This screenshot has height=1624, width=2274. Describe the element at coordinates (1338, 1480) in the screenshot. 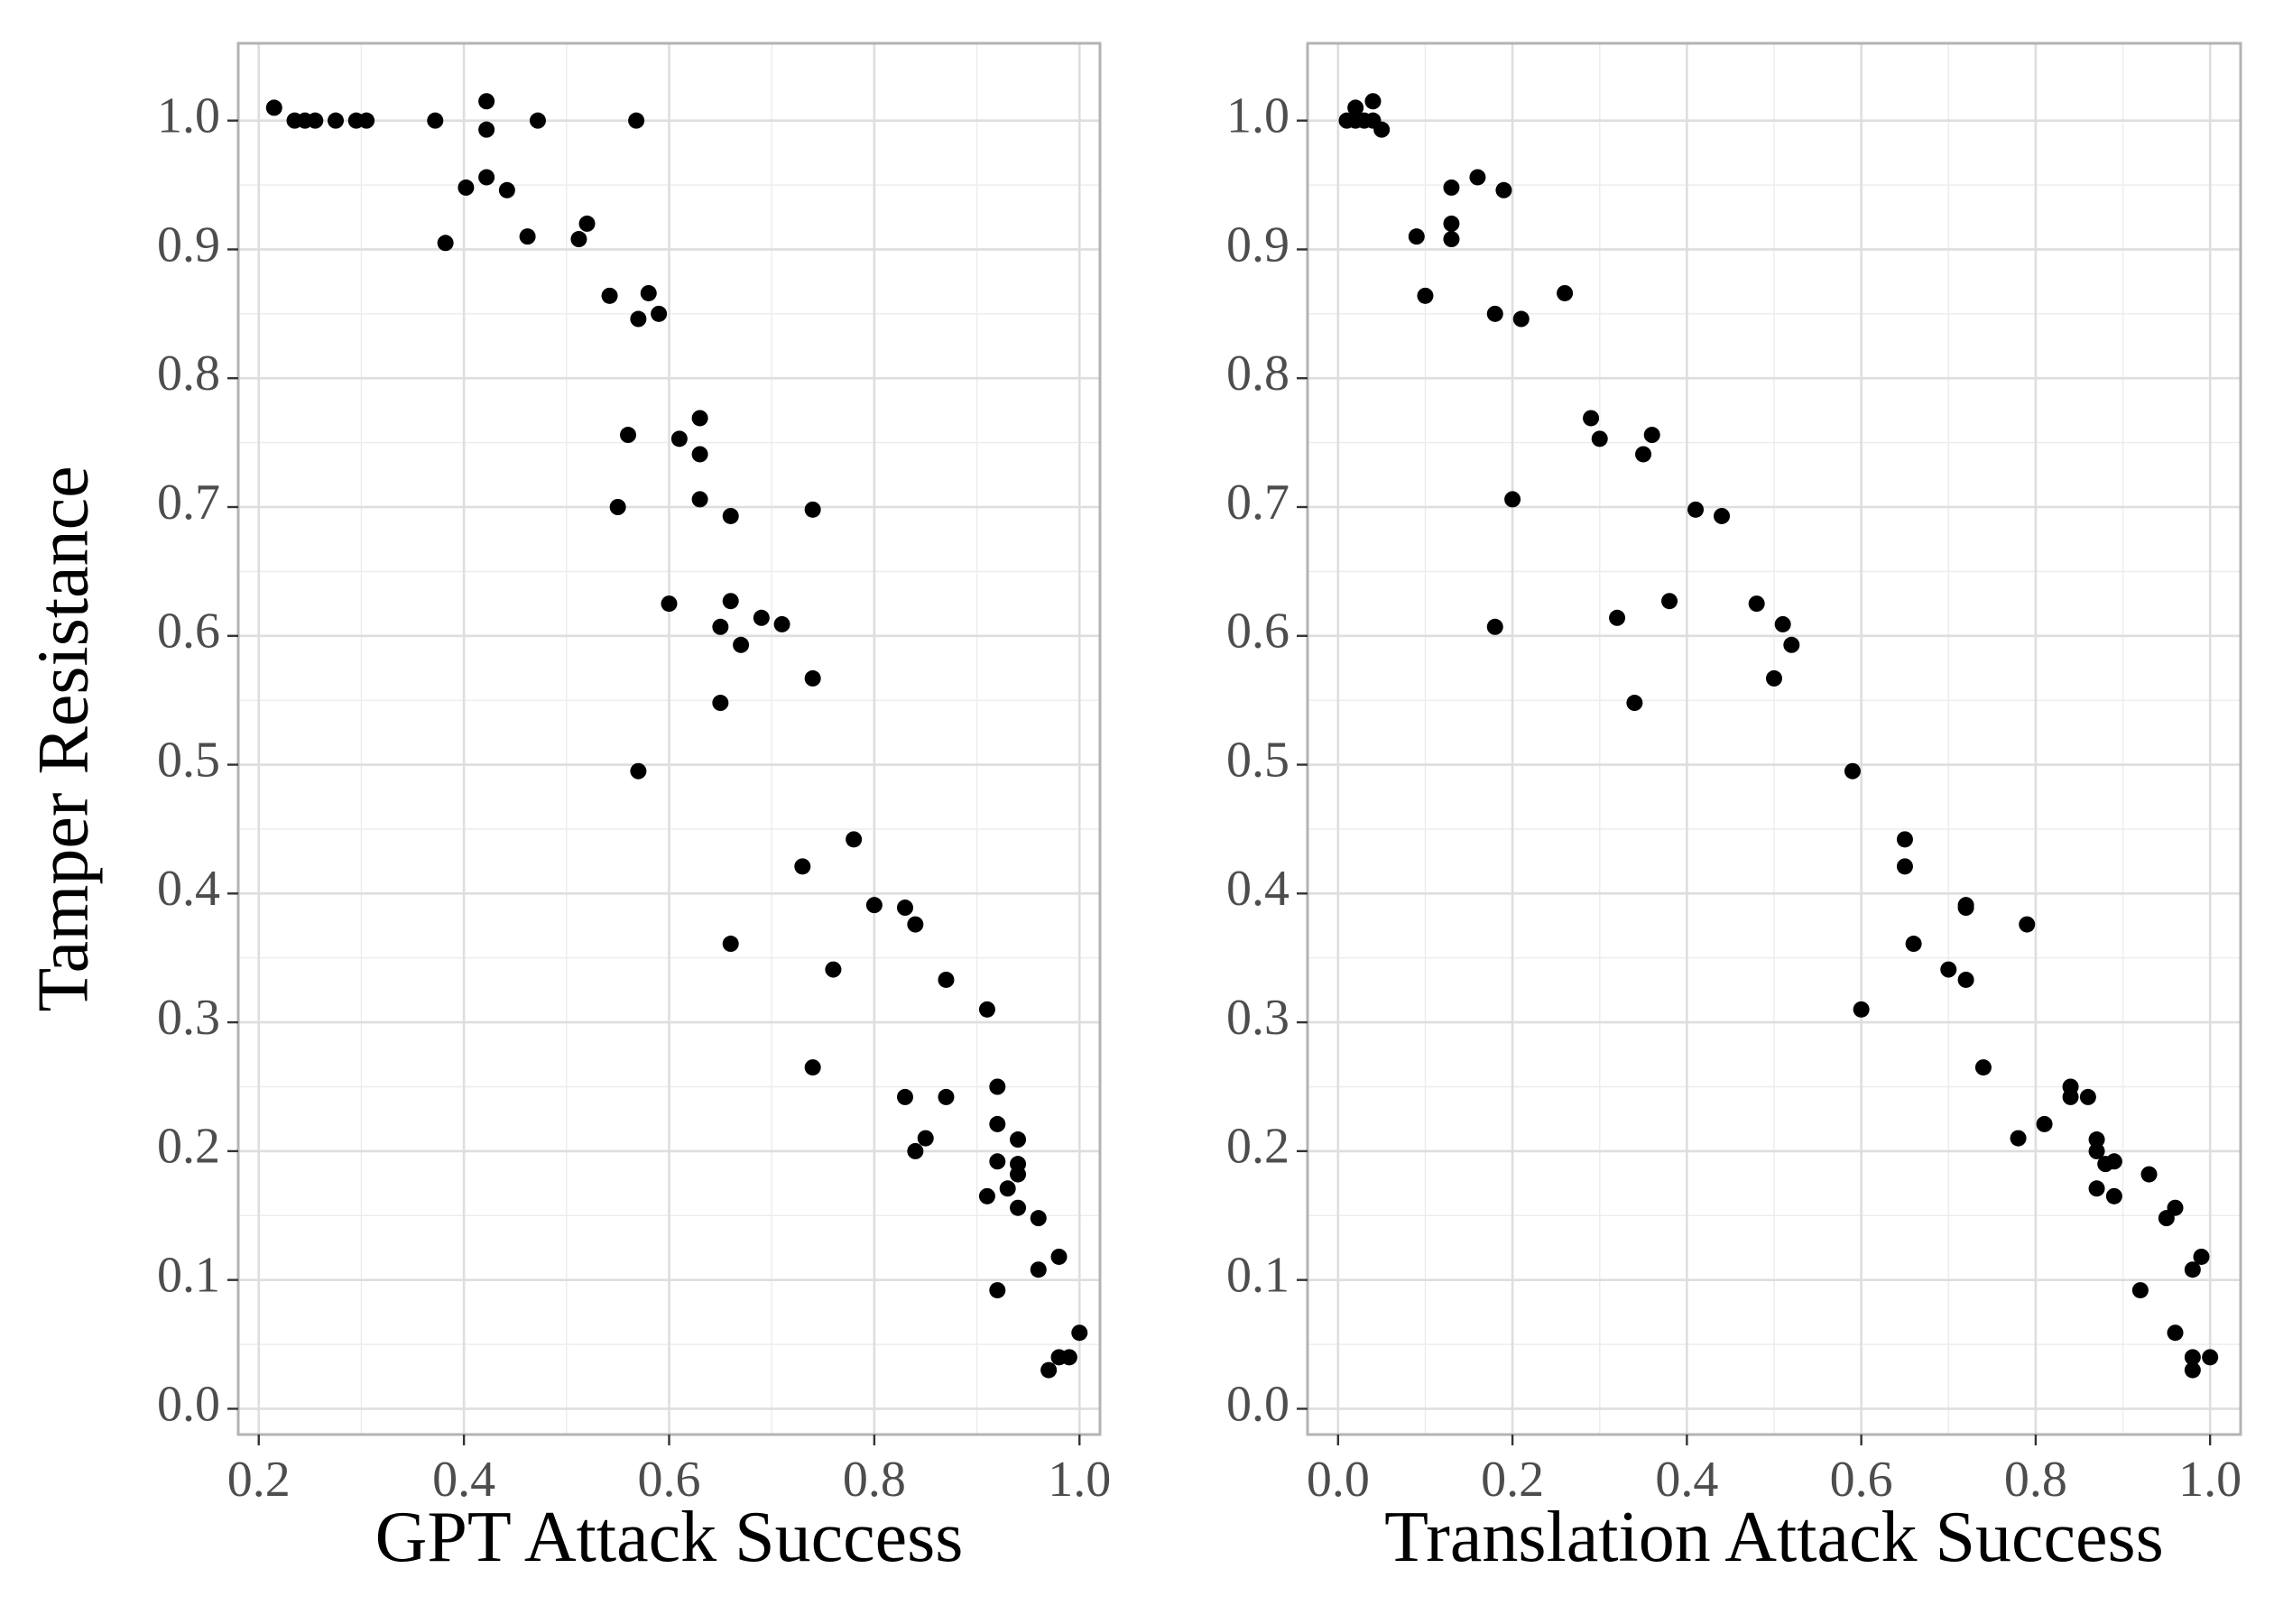

I see `translation-x-tick-label: 0.0` at that location.